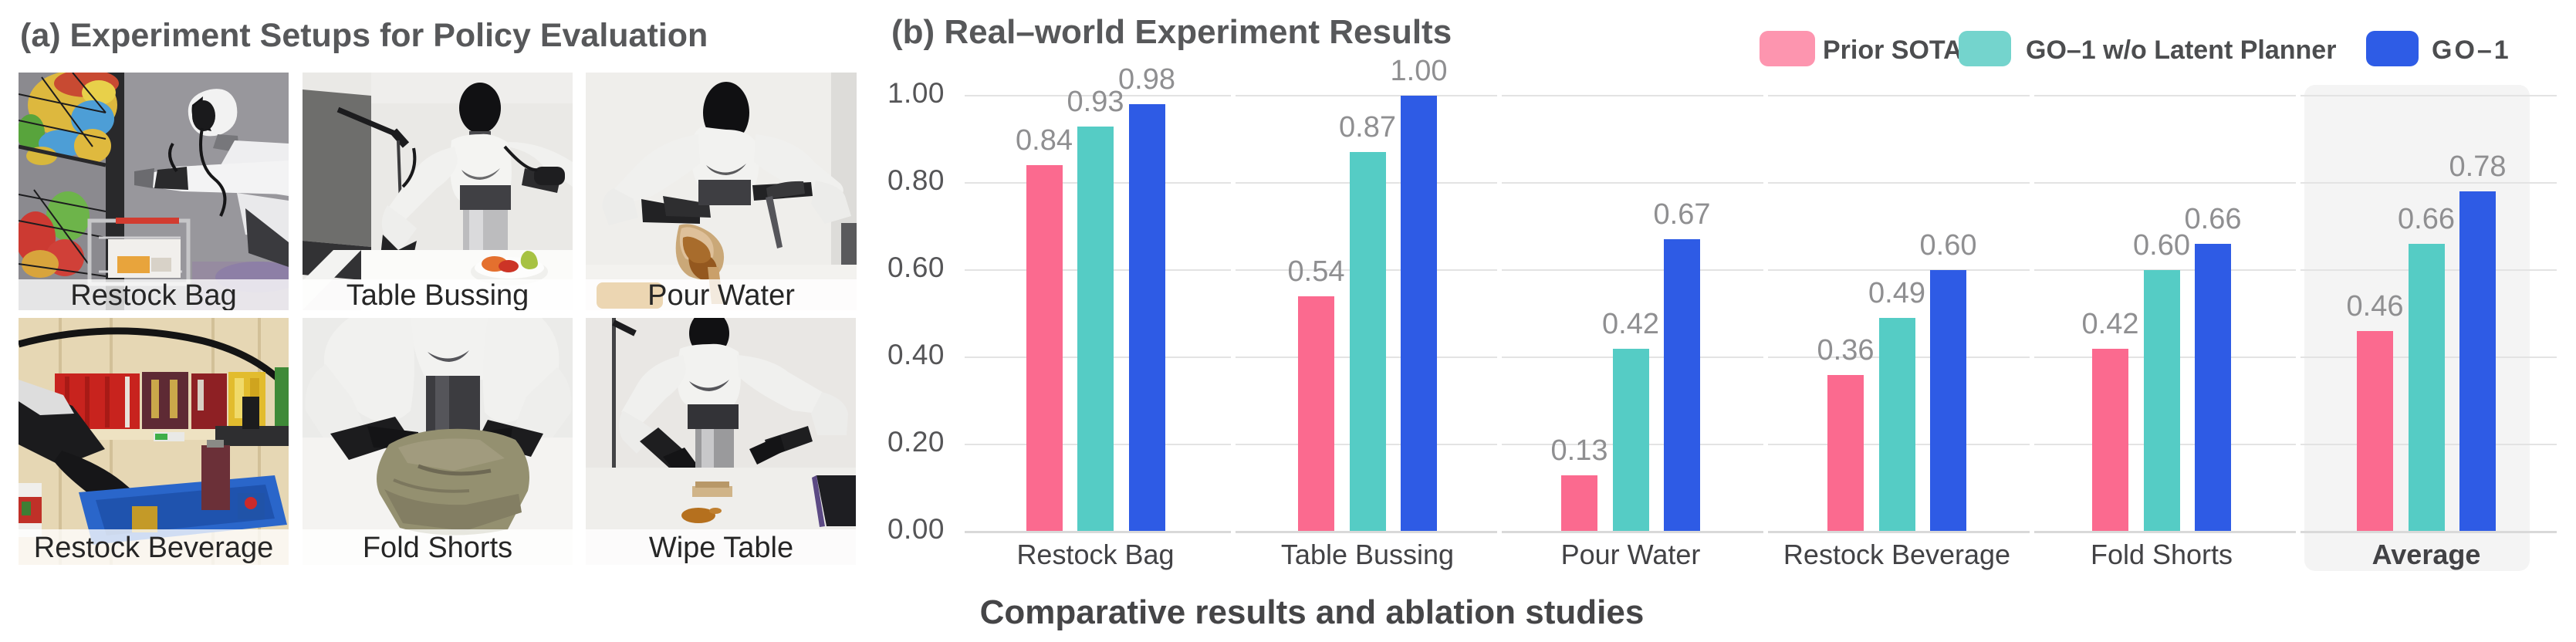 Image resolution: width=2576 pixels, height=642 pixels. What do you see at coordinates (721, 548) in the screenshot?
I see `svg-text: Wipe Table` at bounding box center [721, 548].